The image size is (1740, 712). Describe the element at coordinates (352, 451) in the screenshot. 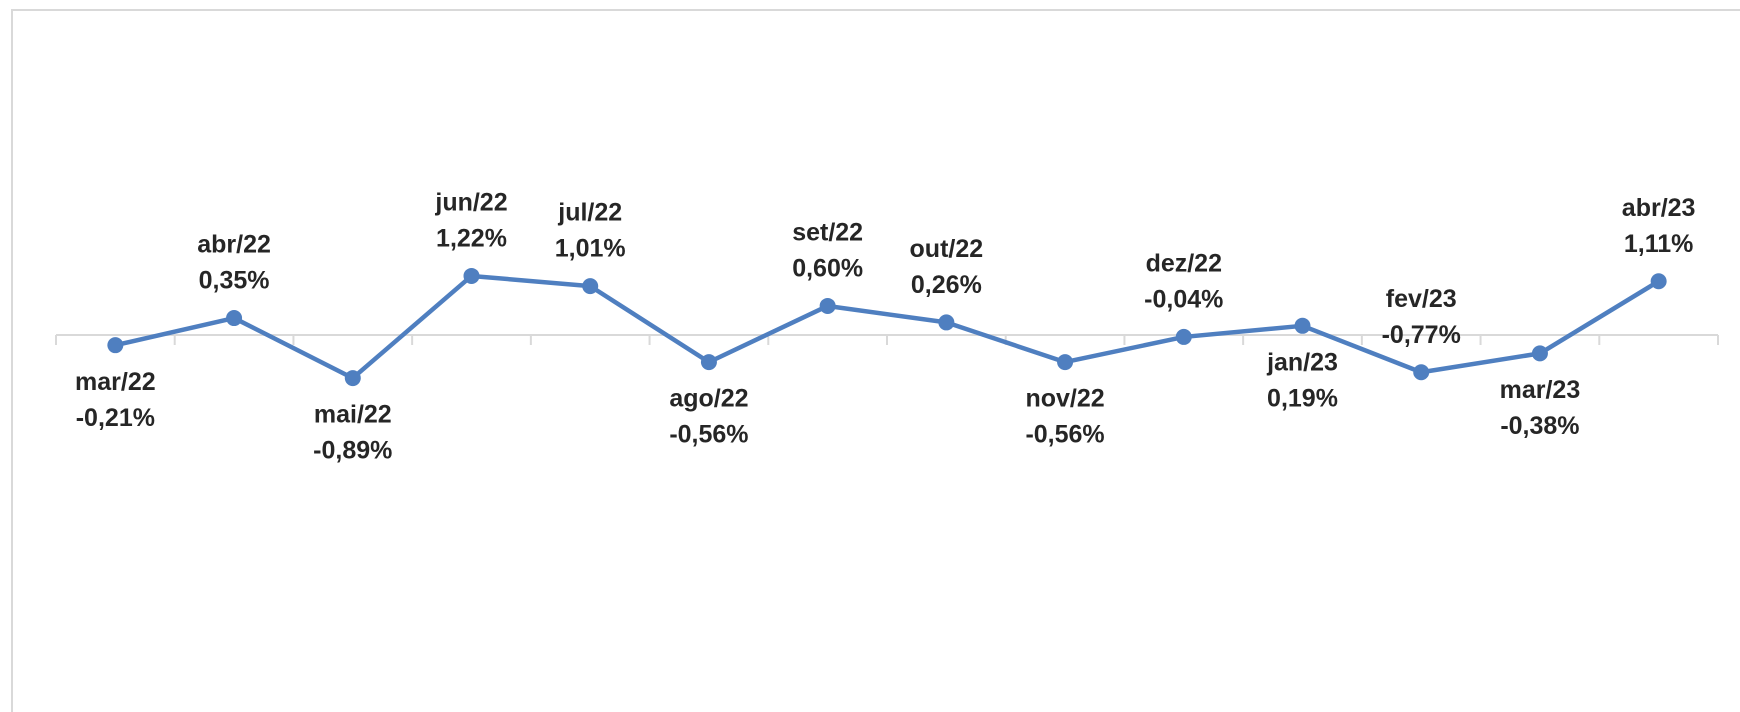

I see `data-label: -0,89%` at that location.